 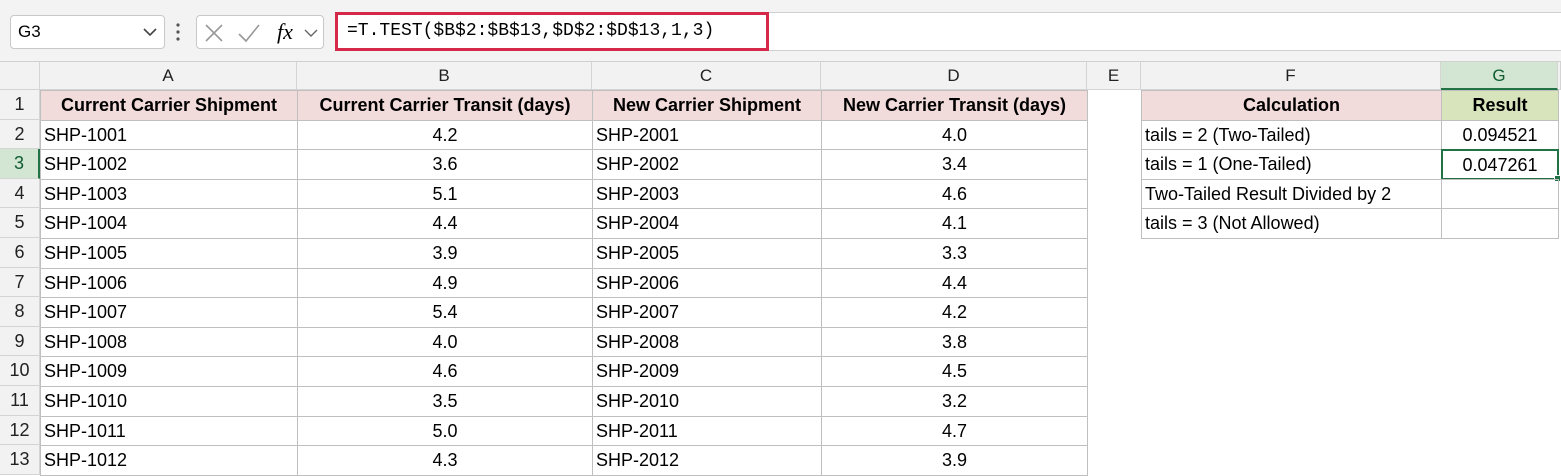 I want to click on table-cell: 4.1, so click(x=954, y=223).